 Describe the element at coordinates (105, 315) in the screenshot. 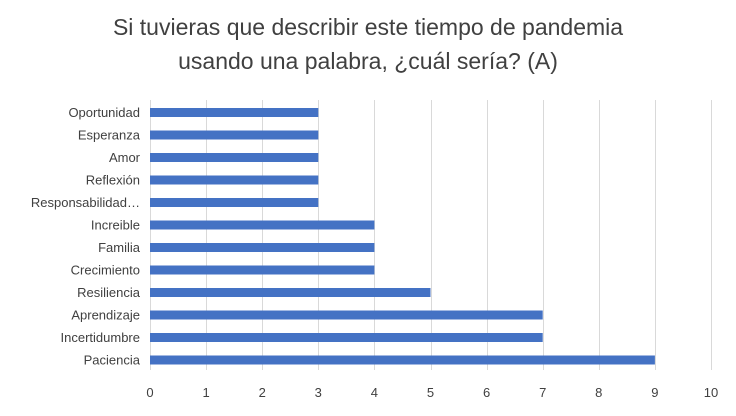

I see `category-label-9: Aprendizaje` at that location.